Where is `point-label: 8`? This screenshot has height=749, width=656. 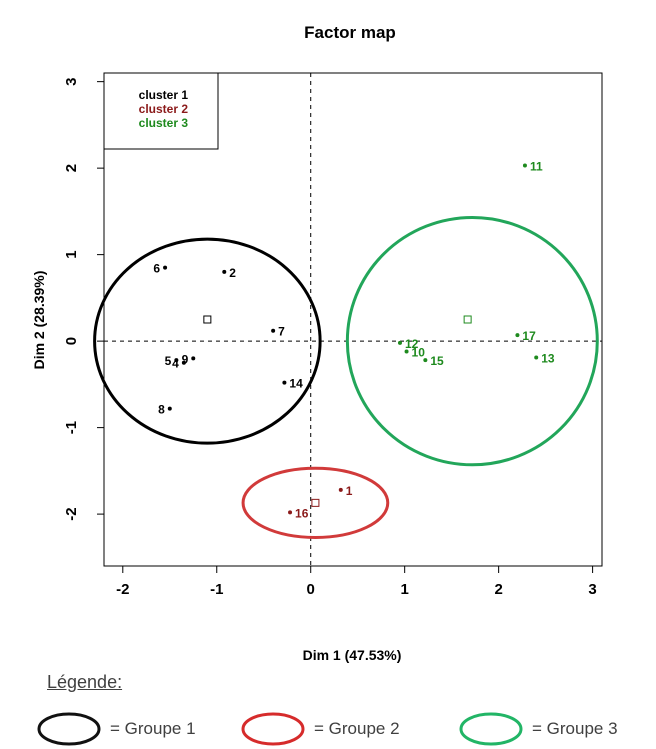
point-label: 8 is located at coordinates (161, 410).